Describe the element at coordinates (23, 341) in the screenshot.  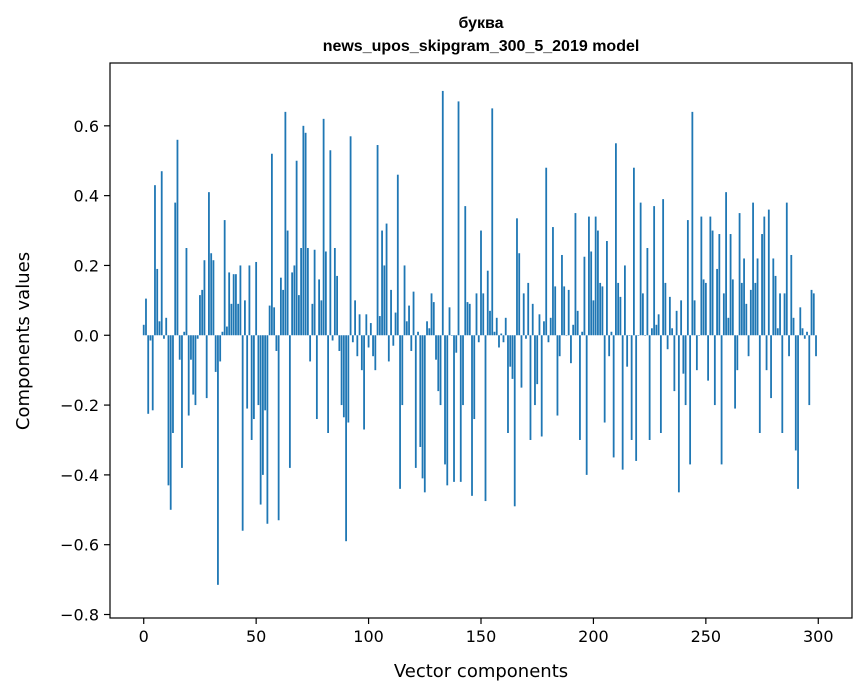
I see `y-axis-label: Components values` at that location.